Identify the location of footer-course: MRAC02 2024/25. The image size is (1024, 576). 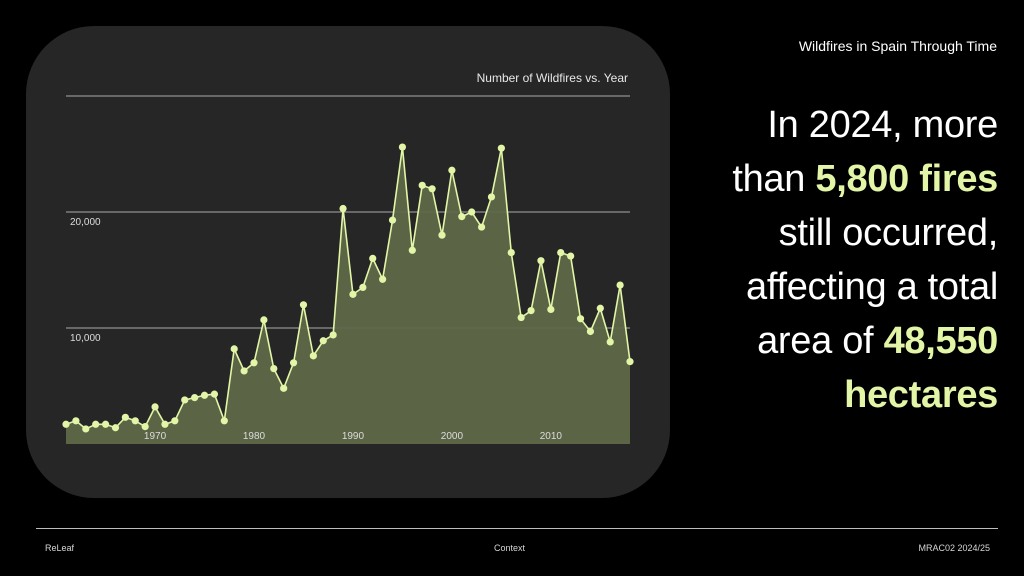
(954, 548).